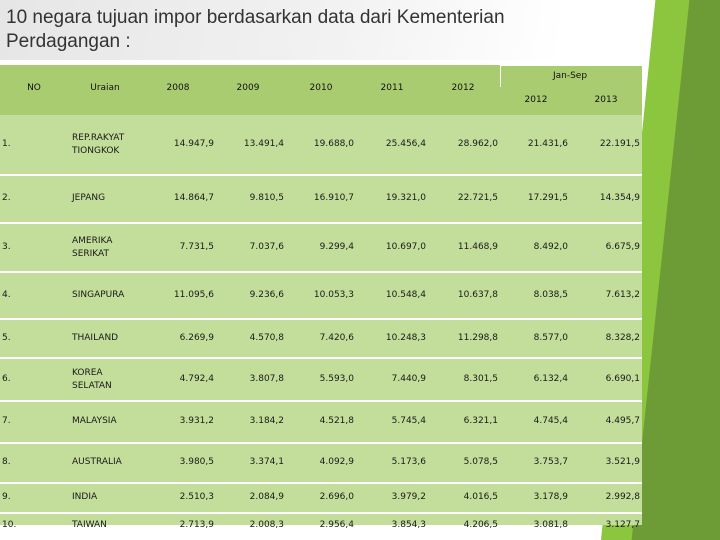 The height and width of the screenshot is (540, 720). I want to click on title-band-decoration, so click(280, 30).